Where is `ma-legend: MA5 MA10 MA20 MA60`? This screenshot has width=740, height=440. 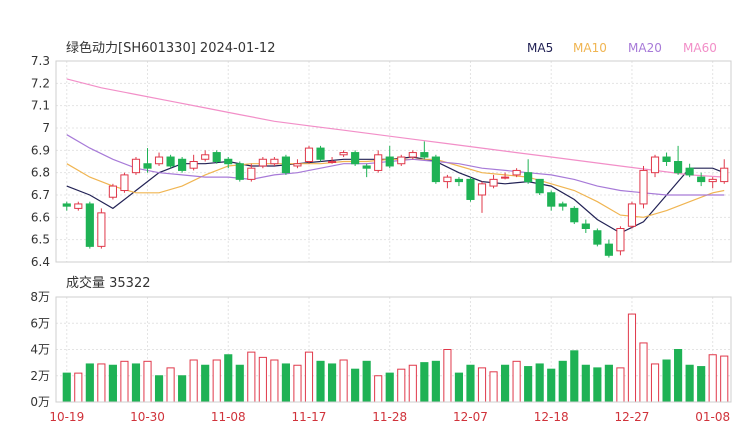 ma-legend: MA5 MA10 MA20 MA60 is located at coordinates (622, 48).